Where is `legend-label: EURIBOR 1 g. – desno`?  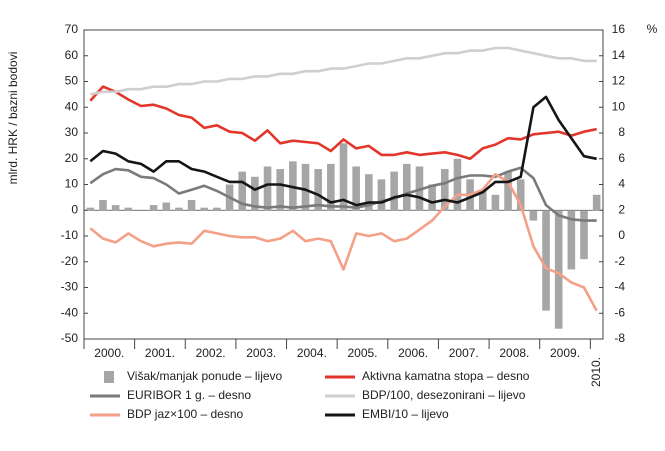 legend-label: EURIBOR 1 g. – desno is located at coordinates (189, 395).